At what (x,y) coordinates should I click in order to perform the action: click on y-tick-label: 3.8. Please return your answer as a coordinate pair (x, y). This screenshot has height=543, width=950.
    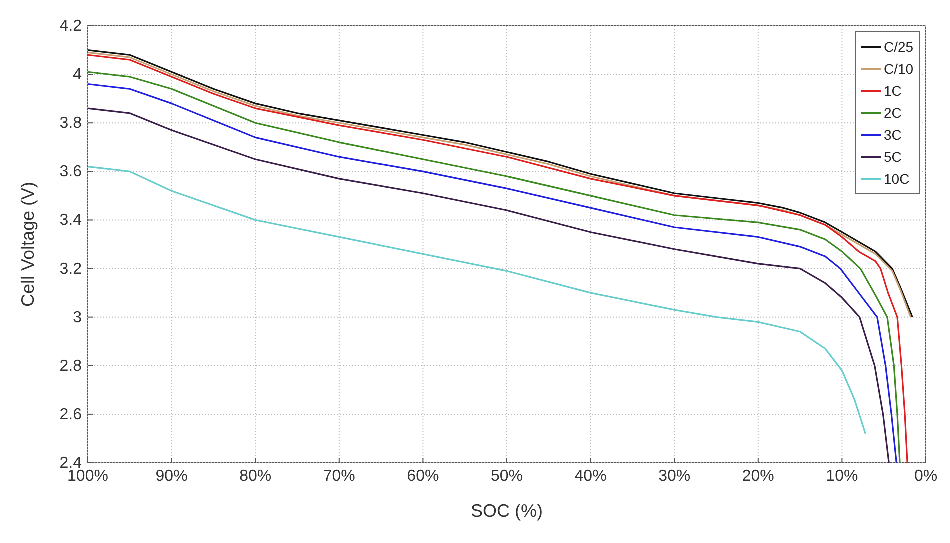
    Looking at the image, I should click on (71, 123).